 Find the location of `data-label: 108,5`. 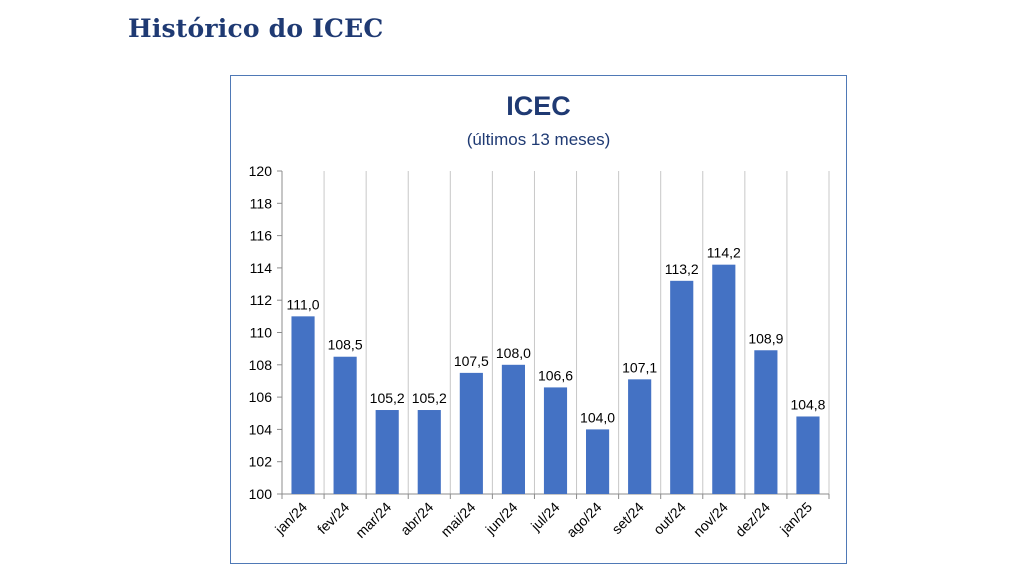

data-label: 108,5 is located at coordinates (345, 345).